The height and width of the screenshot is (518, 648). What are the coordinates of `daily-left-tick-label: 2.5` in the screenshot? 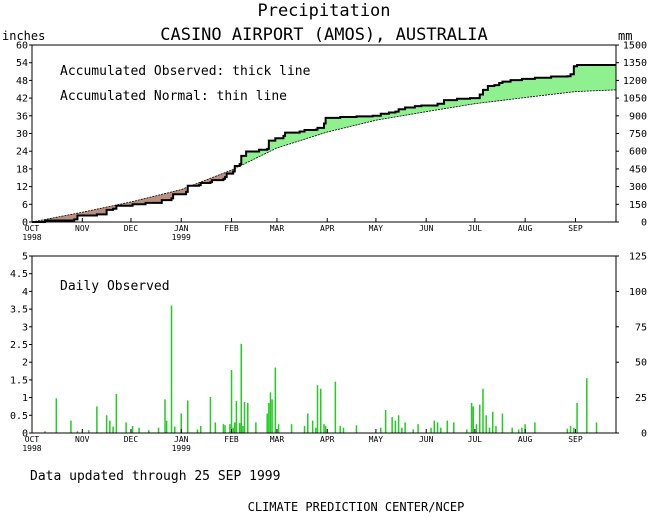 It's located at (19, 345).